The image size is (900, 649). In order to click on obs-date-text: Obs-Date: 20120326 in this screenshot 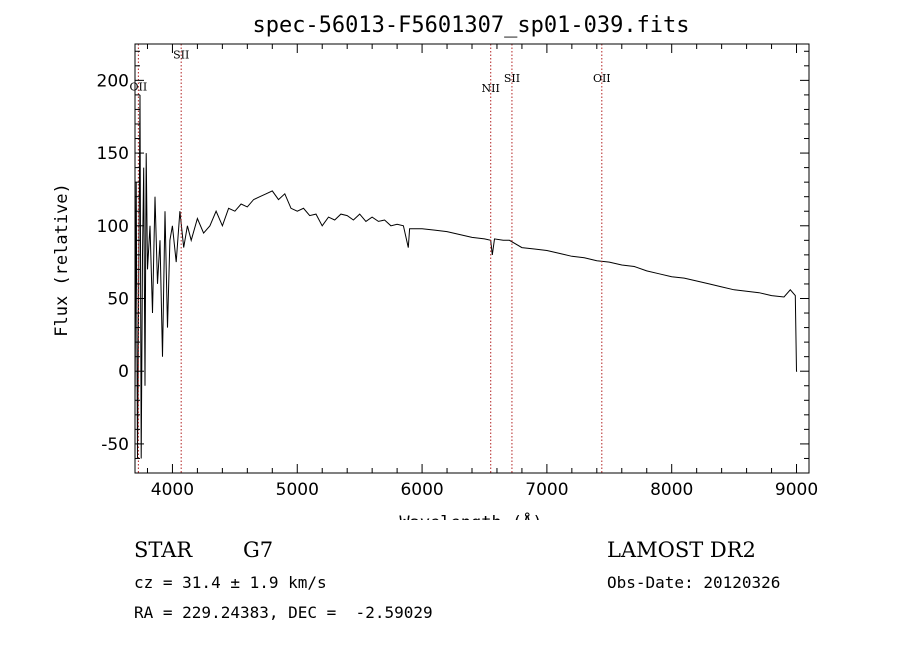, I will do `click(694, 582)`.